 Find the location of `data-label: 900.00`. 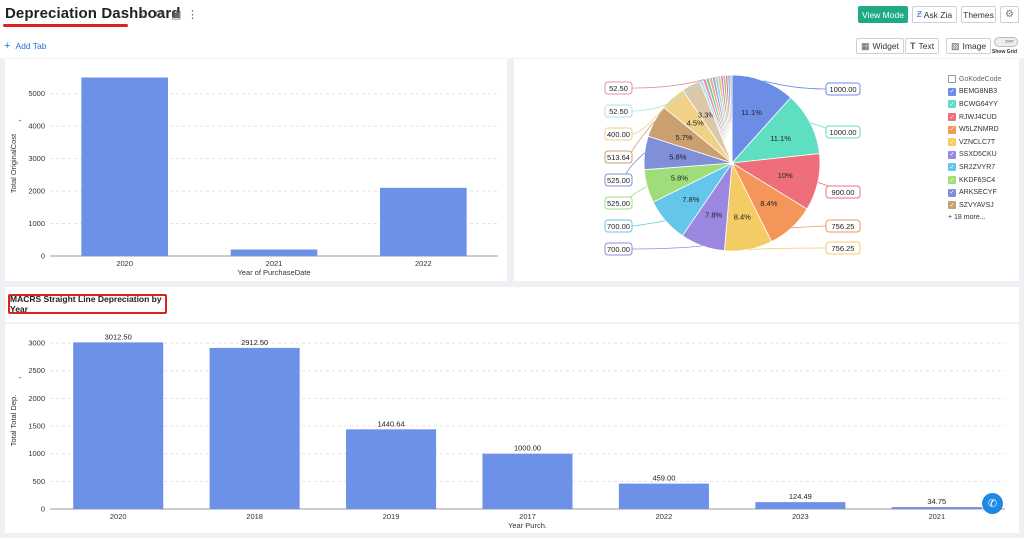

data-label: 900.00 is located at coordinates (843, 192).